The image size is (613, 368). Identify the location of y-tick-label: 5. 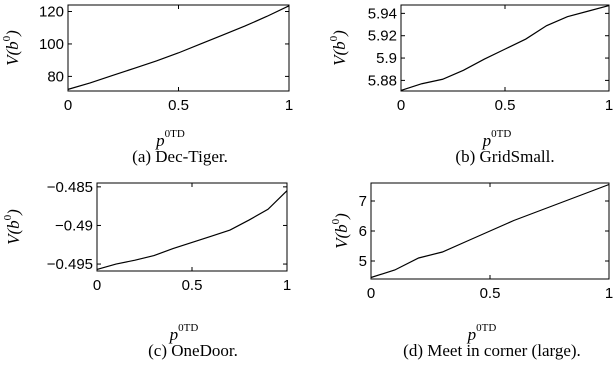
(363, 261).